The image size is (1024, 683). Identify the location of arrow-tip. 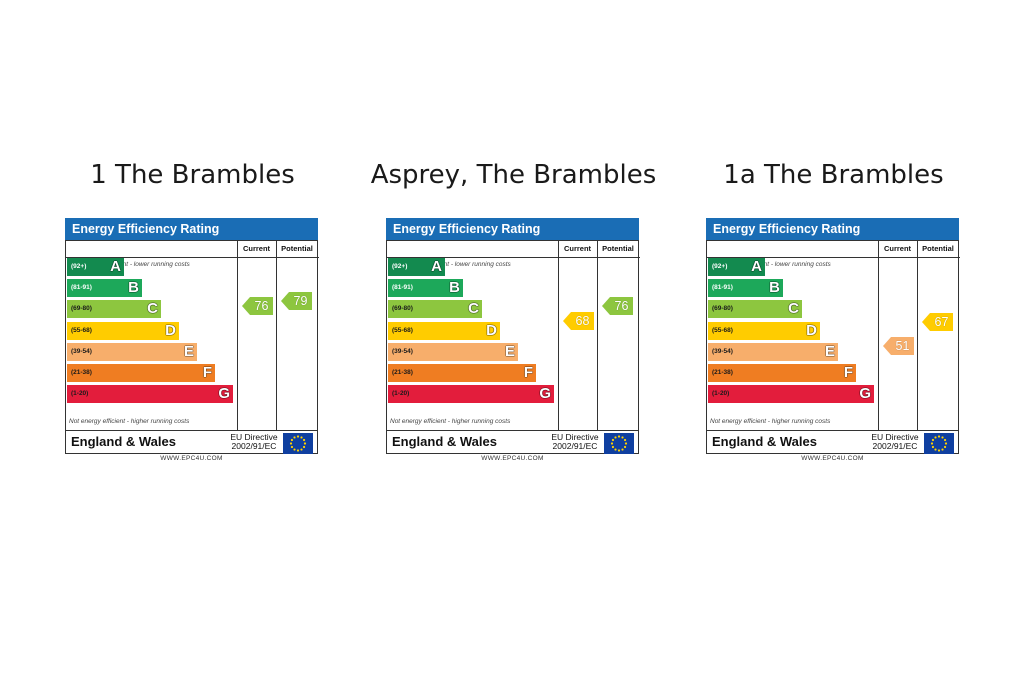
(567, 321).